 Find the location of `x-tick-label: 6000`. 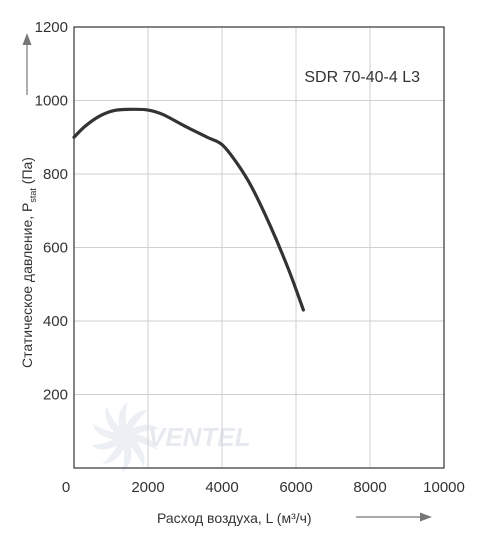

x-tick-label: 6000 is located at coordinates (295, 487).